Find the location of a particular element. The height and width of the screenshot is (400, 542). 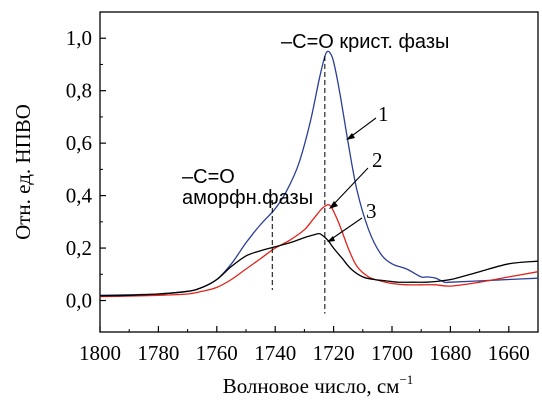

y-tick-label: 0,2 is located at coordinates (79, 248).